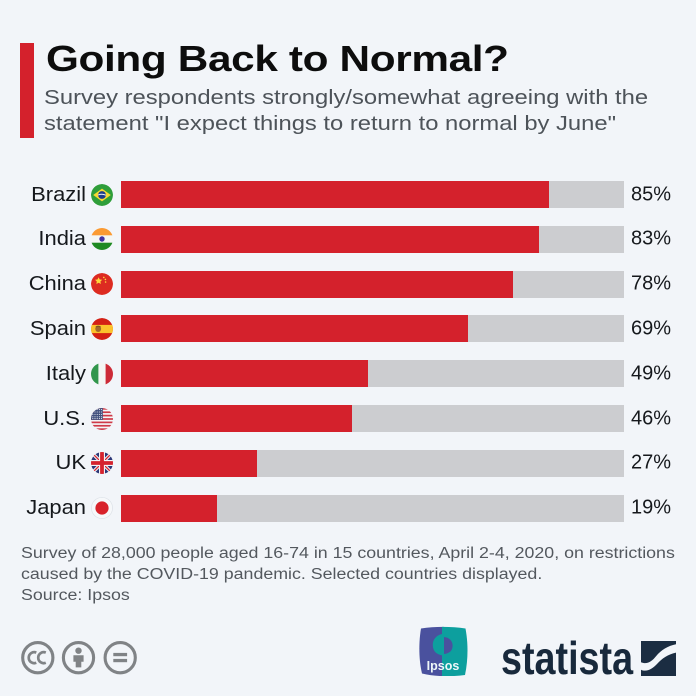 The image size is (696, 696). What do you see at coordinates (443, 666) in the screenshot?
I see `svg-text: Ipsos` at bounding box center [443, 666].